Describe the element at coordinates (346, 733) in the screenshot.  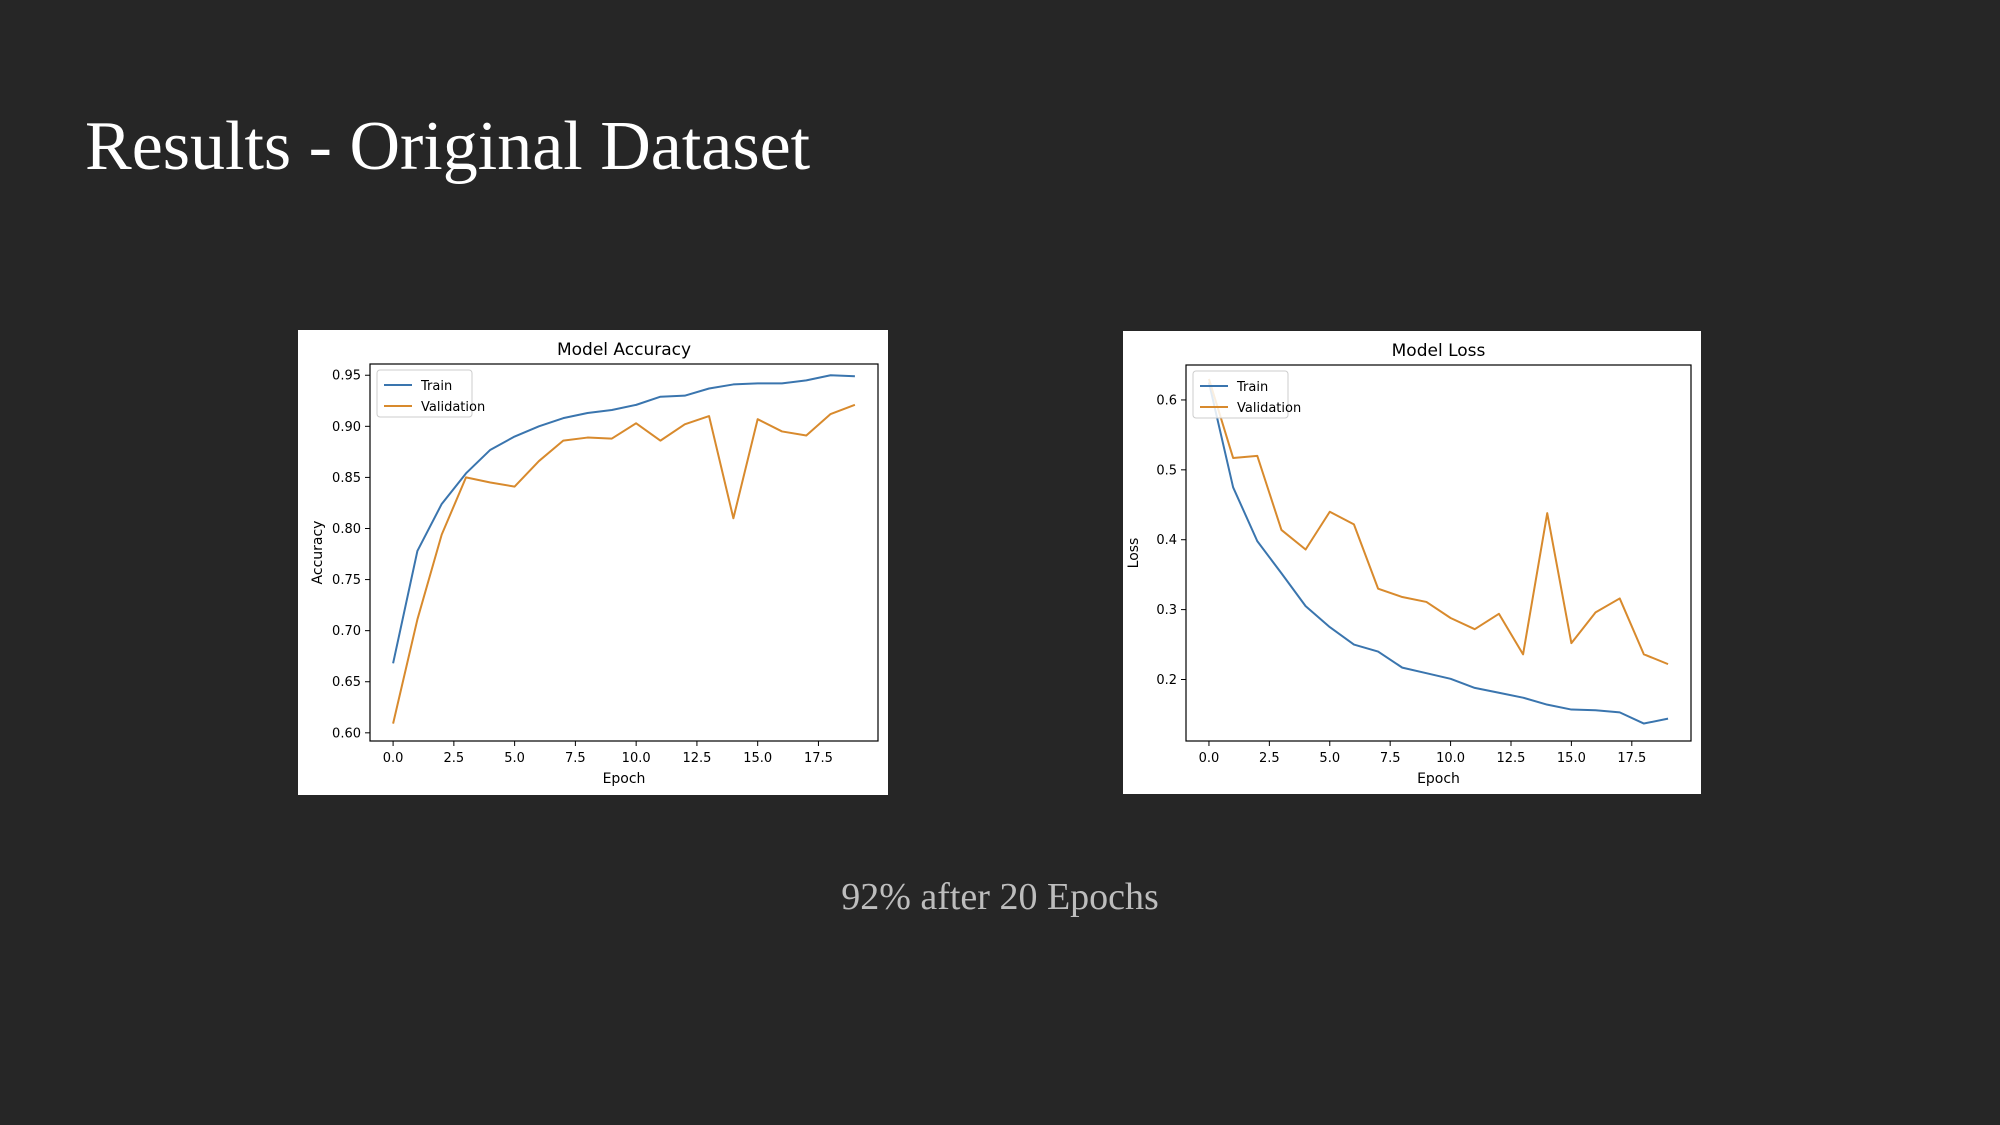
I see `accuracy-y-tick-label: 0.60` at that location.